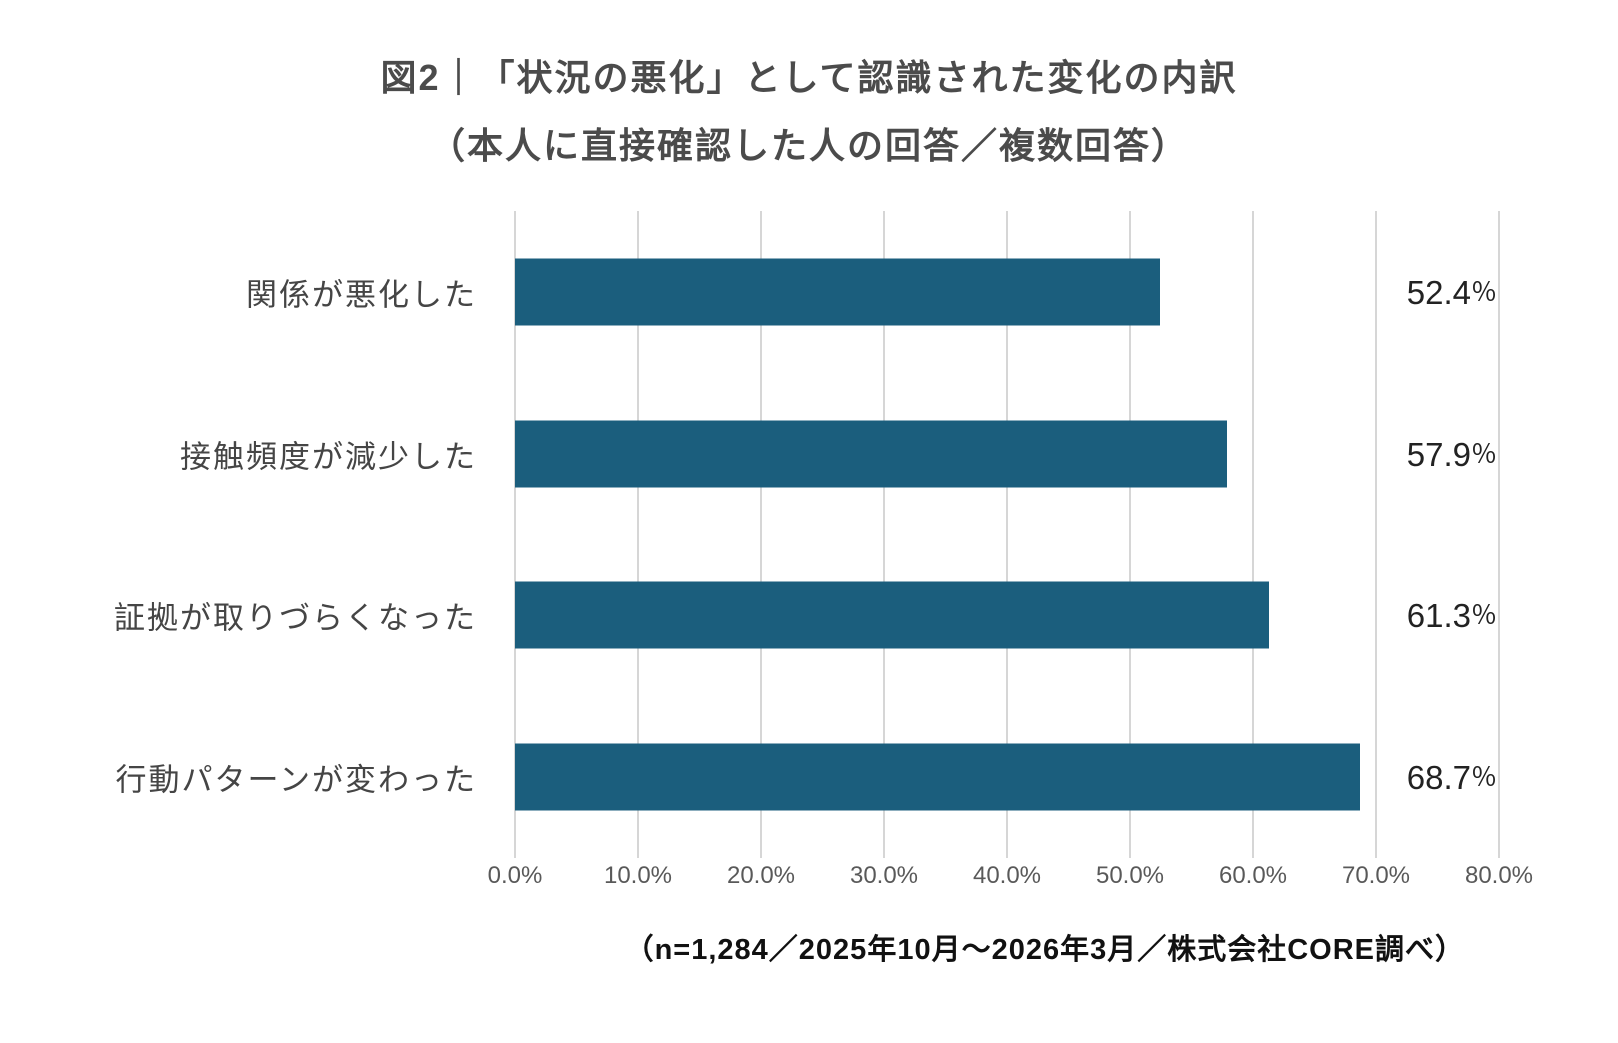  I want to click on x-axis-tick-label: 60.0%, so click(1253, 875).